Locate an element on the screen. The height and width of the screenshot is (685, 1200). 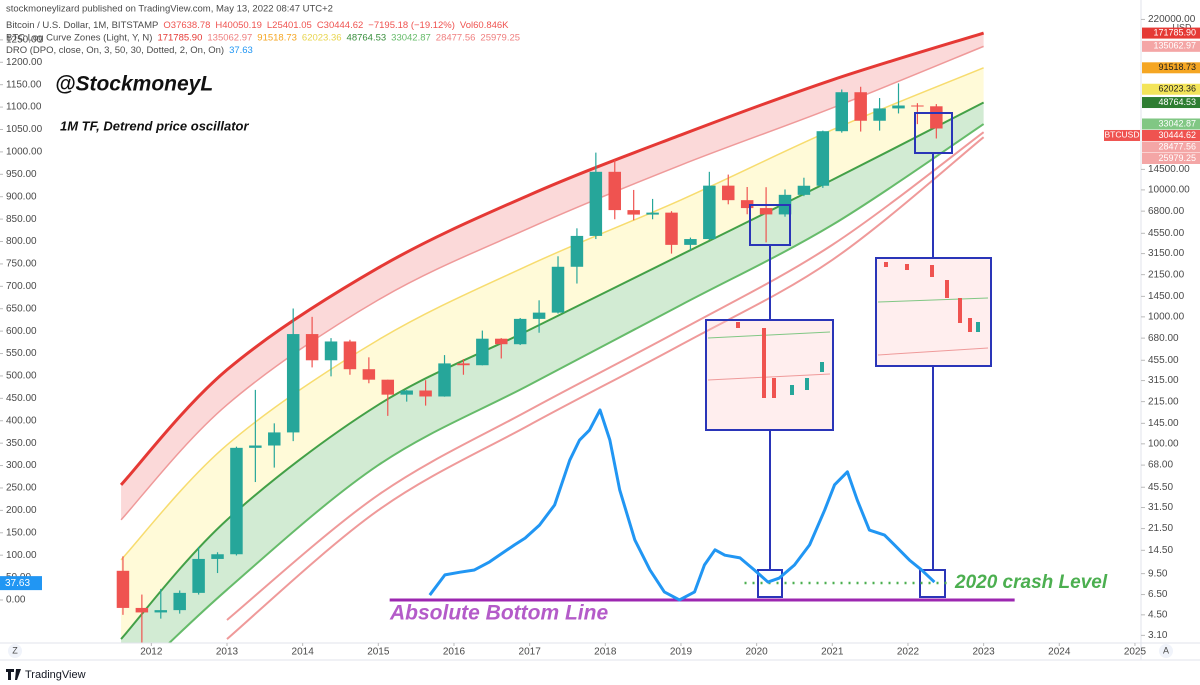
x-tick-label: 2025 is located at coordinates (1135, 652).